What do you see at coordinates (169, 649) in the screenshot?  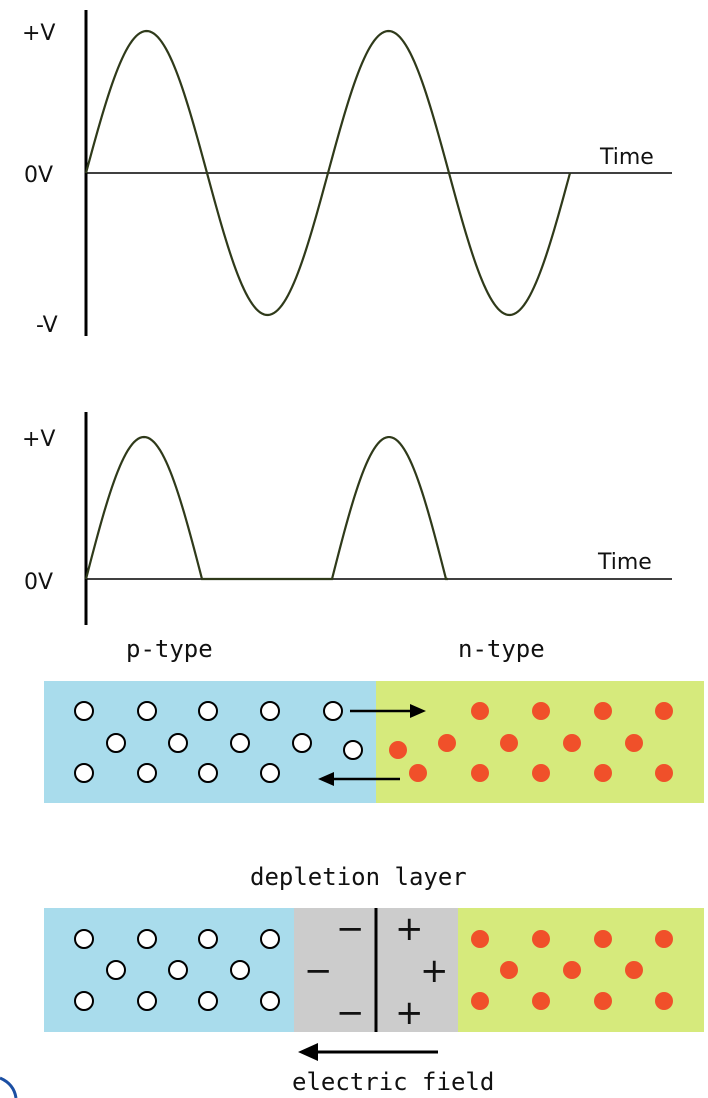 I see `p-type-label: p-type` at bounding box center [169, 649].